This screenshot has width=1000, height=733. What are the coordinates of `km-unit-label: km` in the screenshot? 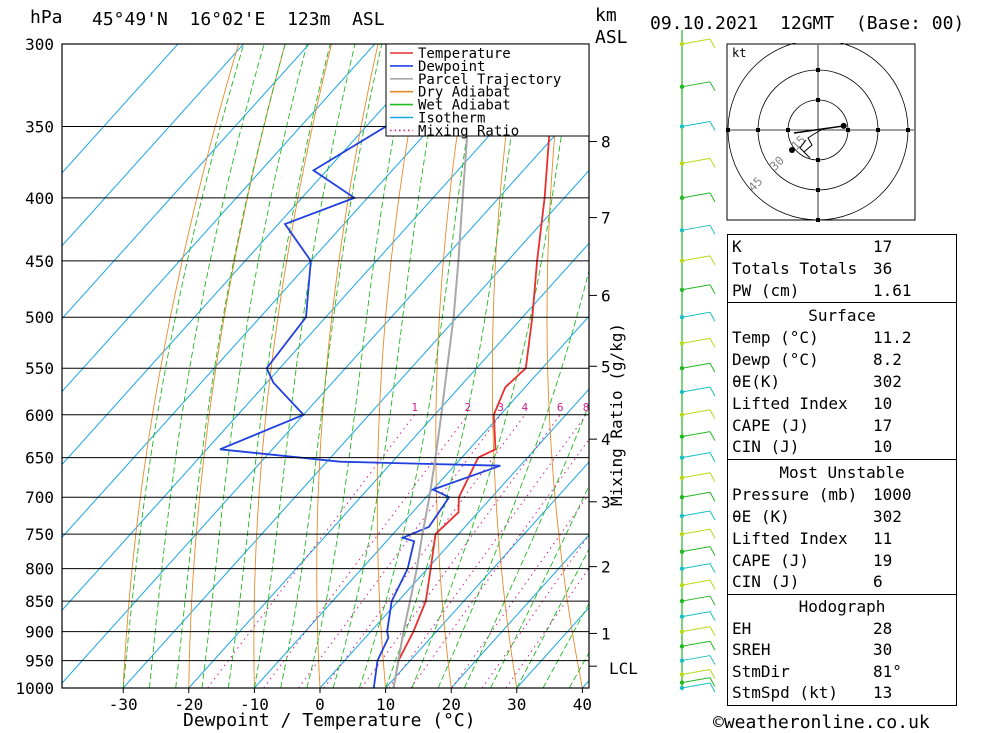 It's located at (606, 15).